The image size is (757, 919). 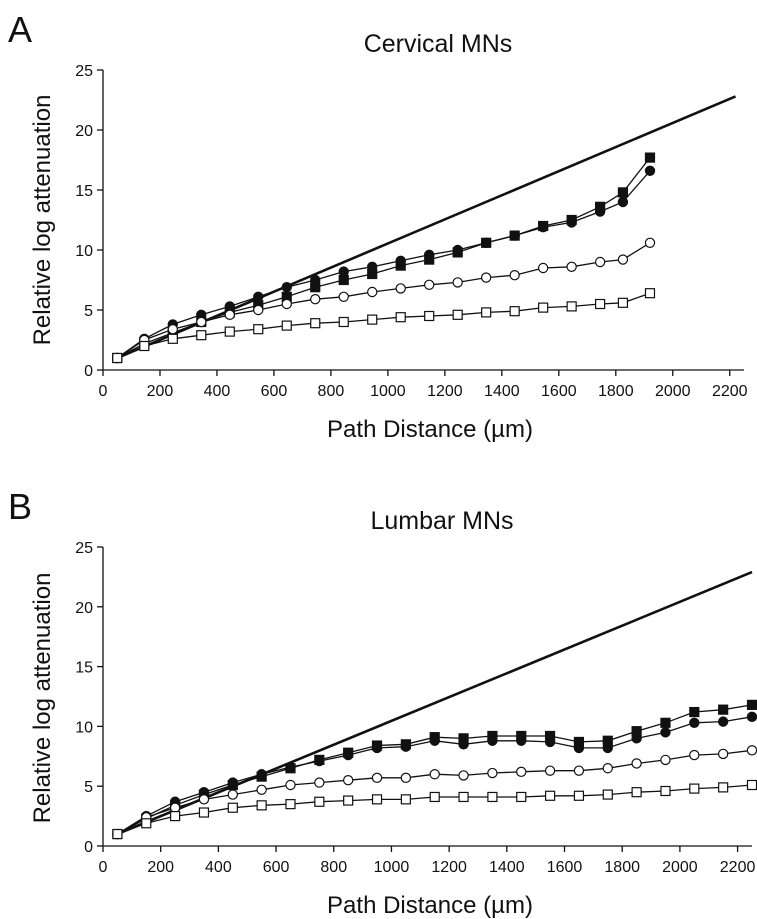 What do you see at coordinates (680, 867) in the screenshot?
I see `x-tick-label: 2000` at bounding box center [680, 867].